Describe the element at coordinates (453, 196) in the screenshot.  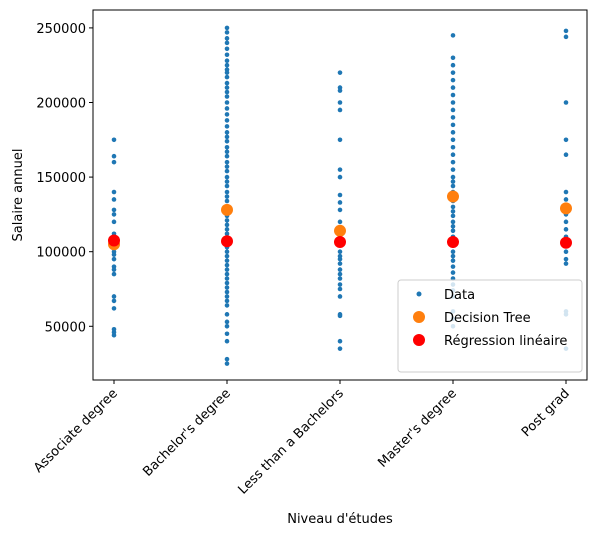
I see `decision-tree-point` at that location.